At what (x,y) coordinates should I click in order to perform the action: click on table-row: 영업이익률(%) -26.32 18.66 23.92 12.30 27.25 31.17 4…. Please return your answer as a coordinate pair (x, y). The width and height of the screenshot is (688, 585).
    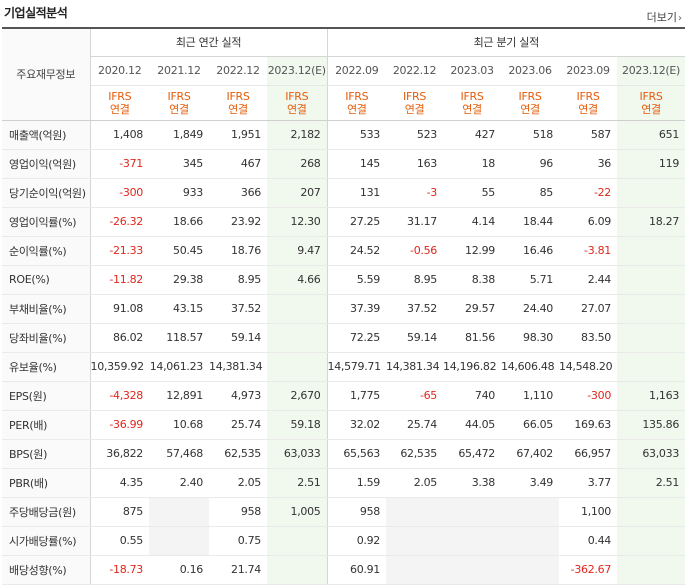
    Looking at the image, I should click on (344, 221).